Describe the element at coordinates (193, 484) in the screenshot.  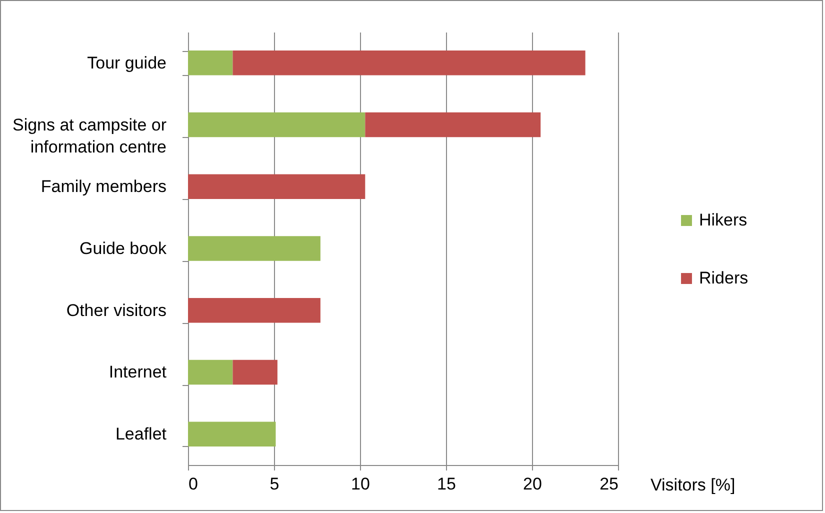
I see `x-tick-label: 0` at that location.